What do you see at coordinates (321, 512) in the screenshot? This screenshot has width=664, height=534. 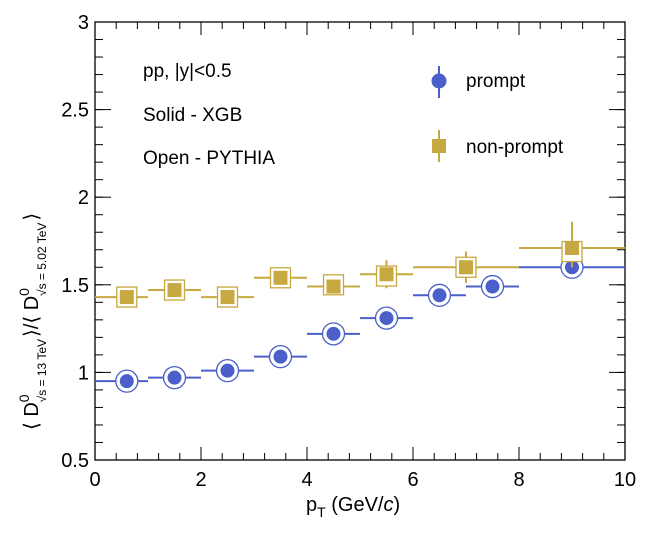 I see `x-axis-label-sub: T` at bounding box center [321, 512].